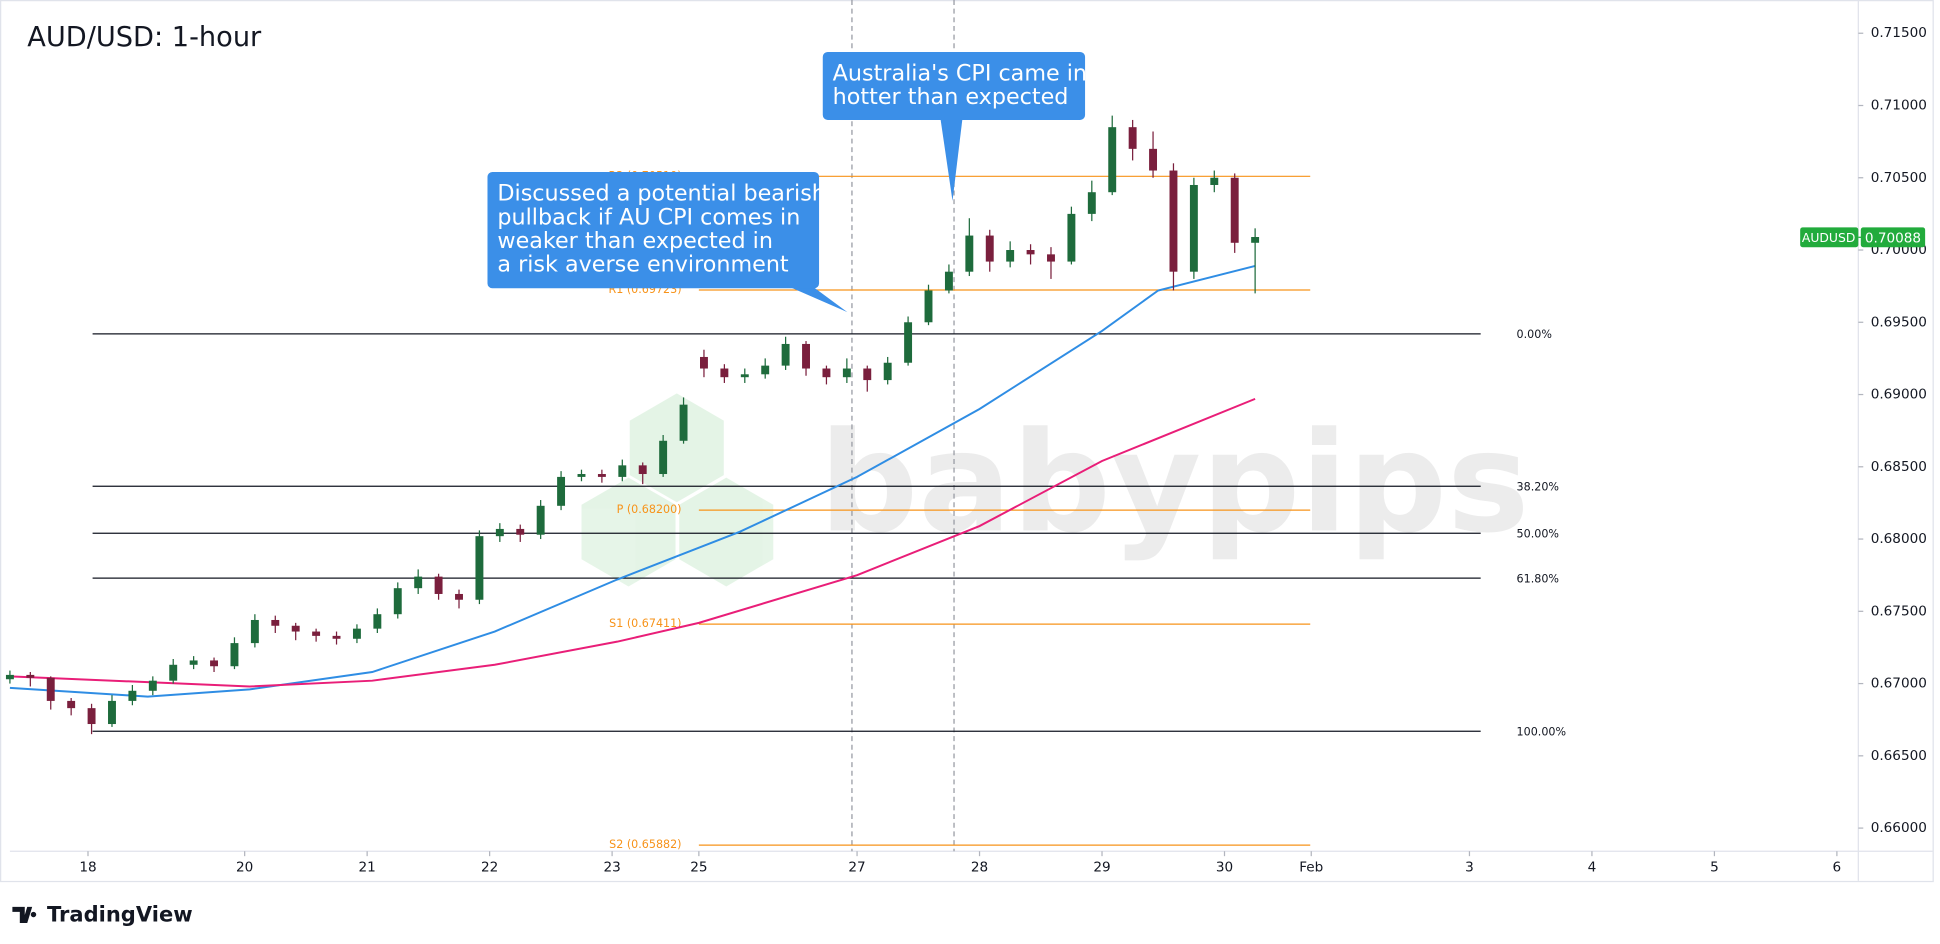 The image size is (1940, 944). Describe the element at coordinates (951, 159) in the screenshot. I see `callout-pointer` at that location.